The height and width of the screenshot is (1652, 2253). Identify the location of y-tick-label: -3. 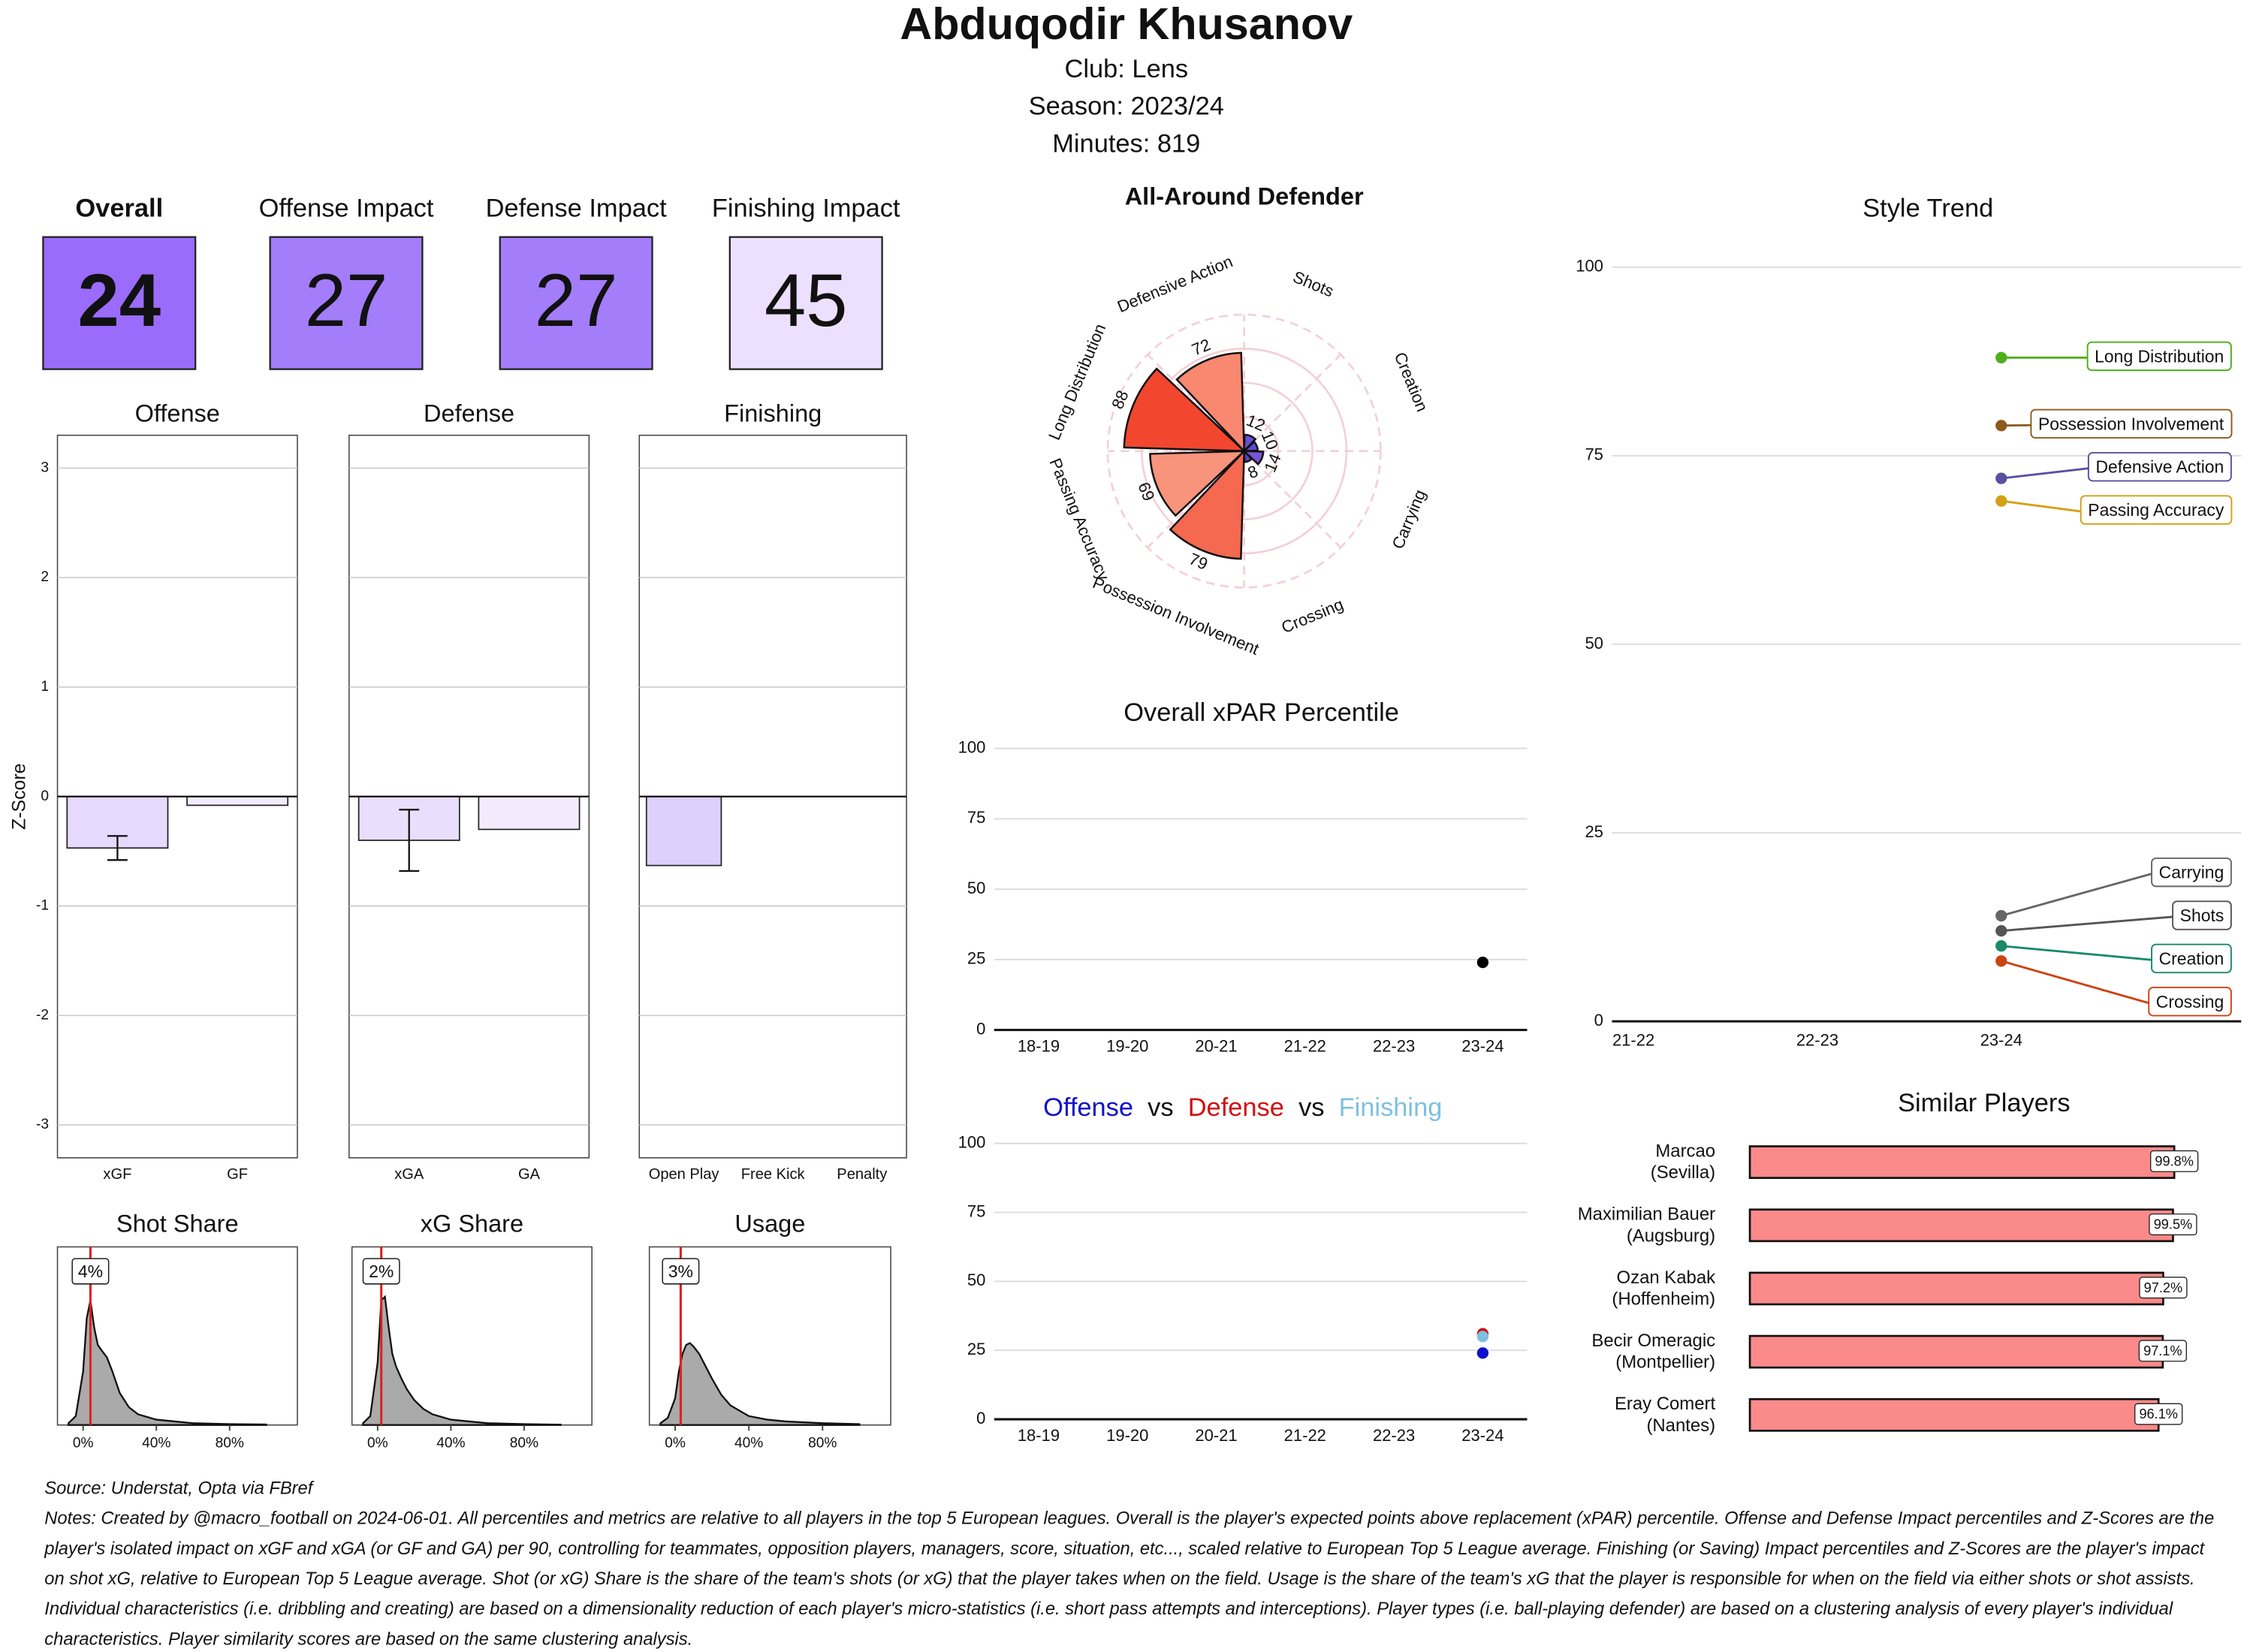
(43, 1124).